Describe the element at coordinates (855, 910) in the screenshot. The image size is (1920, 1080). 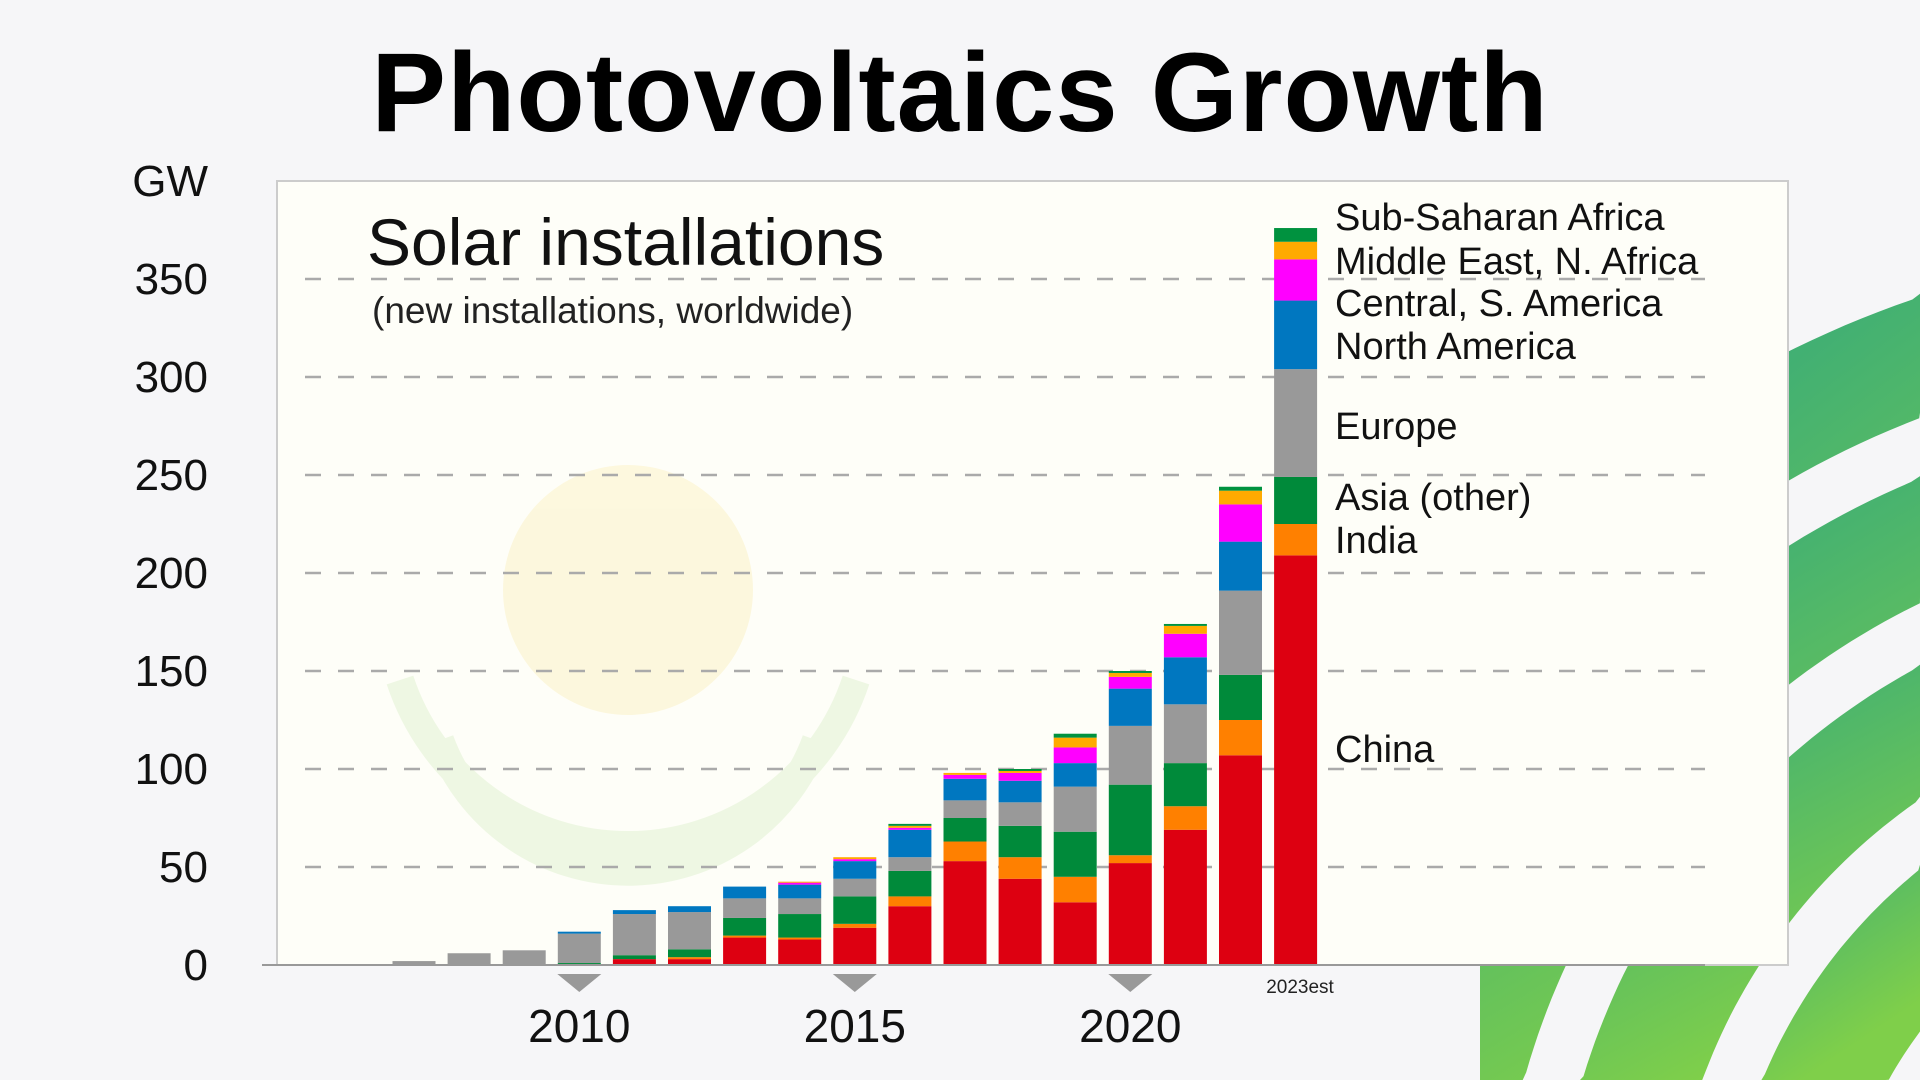
I see `bar-segment-asia-other--2015` at that location.